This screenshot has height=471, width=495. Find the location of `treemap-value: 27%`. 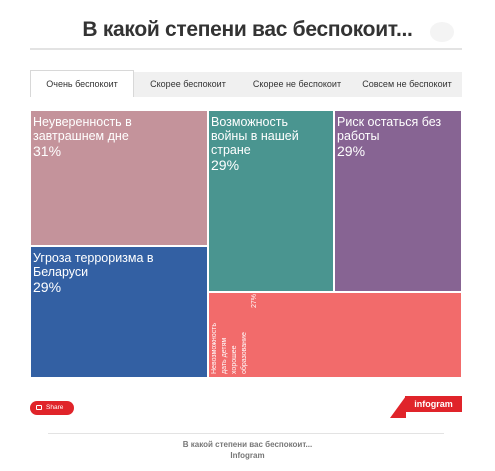

treemap-value: 27% is located at coordinates (254, 301).